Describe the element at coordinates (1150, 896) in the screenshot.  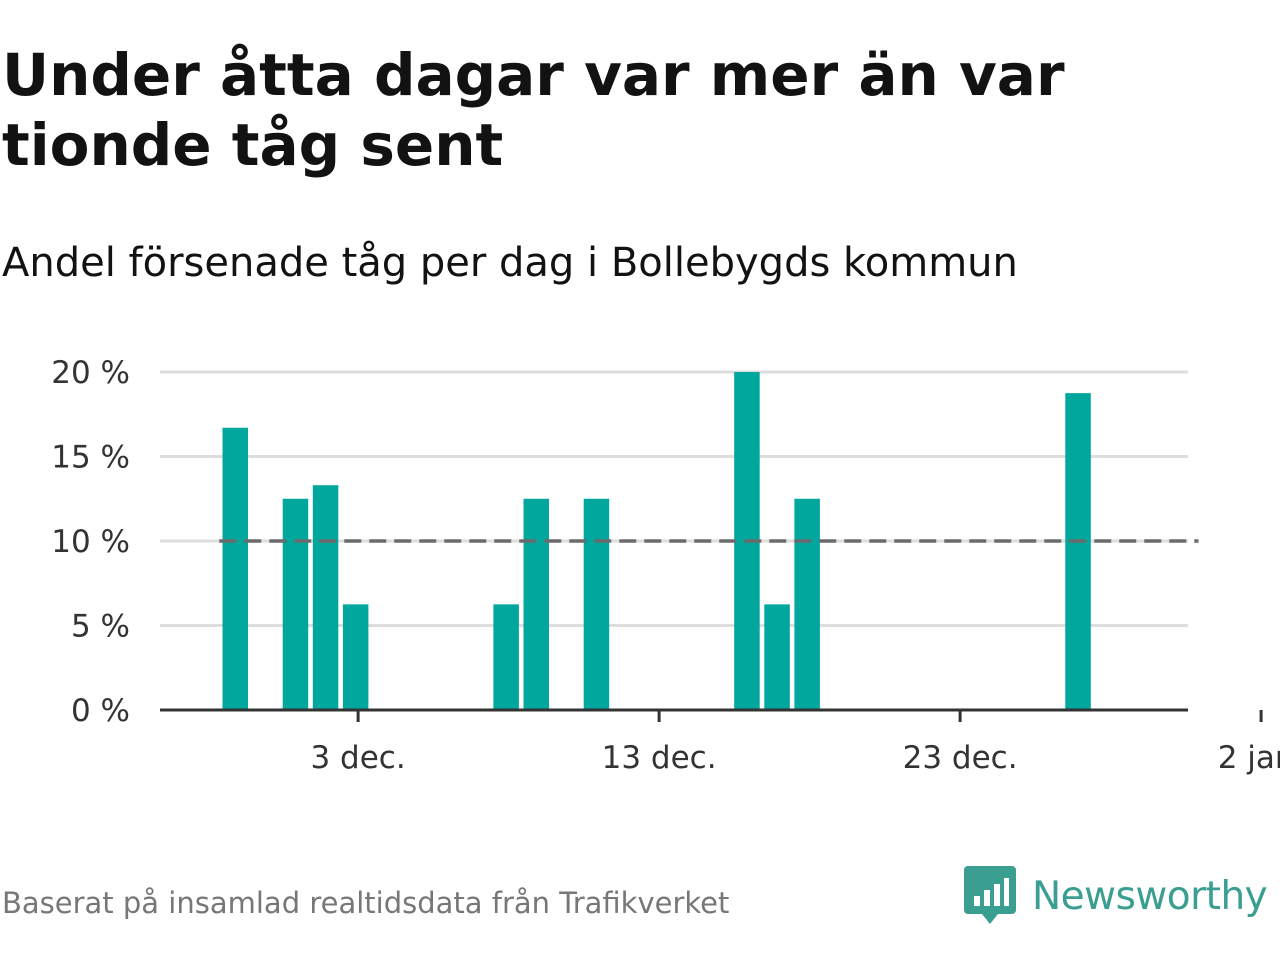
I see `brand-name: Newsworthy` at that location.